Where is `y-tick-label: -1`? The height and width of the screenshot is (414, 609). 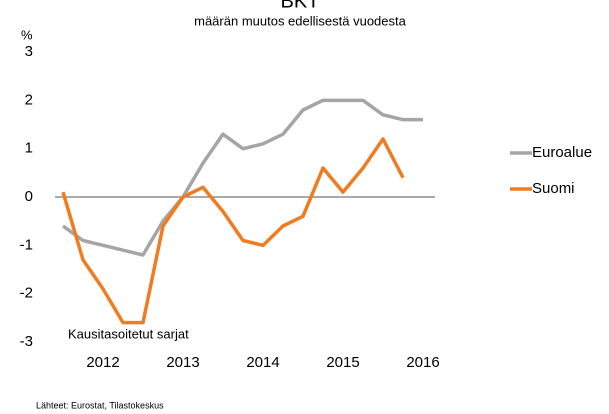
y-tick-label: -1 is located at coordinates (26, 244).